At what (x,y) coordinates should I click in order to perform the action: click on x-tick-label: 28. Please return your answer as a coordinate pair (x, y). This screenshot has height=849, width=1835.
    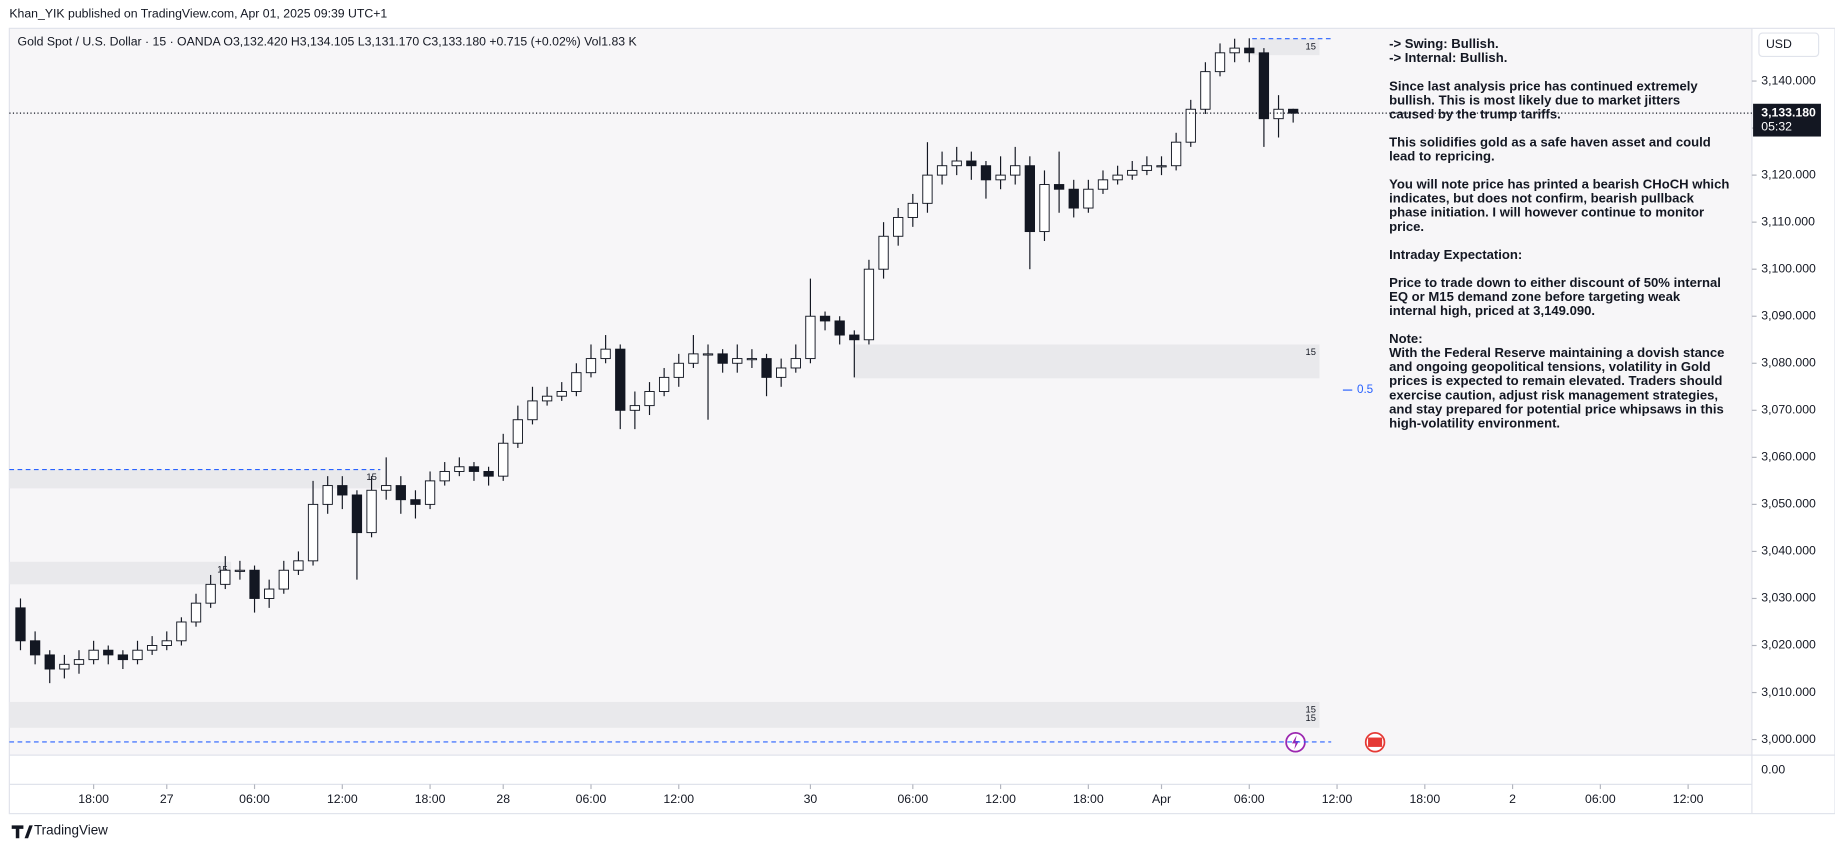
    Looking at the image, I should click on (503, 799).